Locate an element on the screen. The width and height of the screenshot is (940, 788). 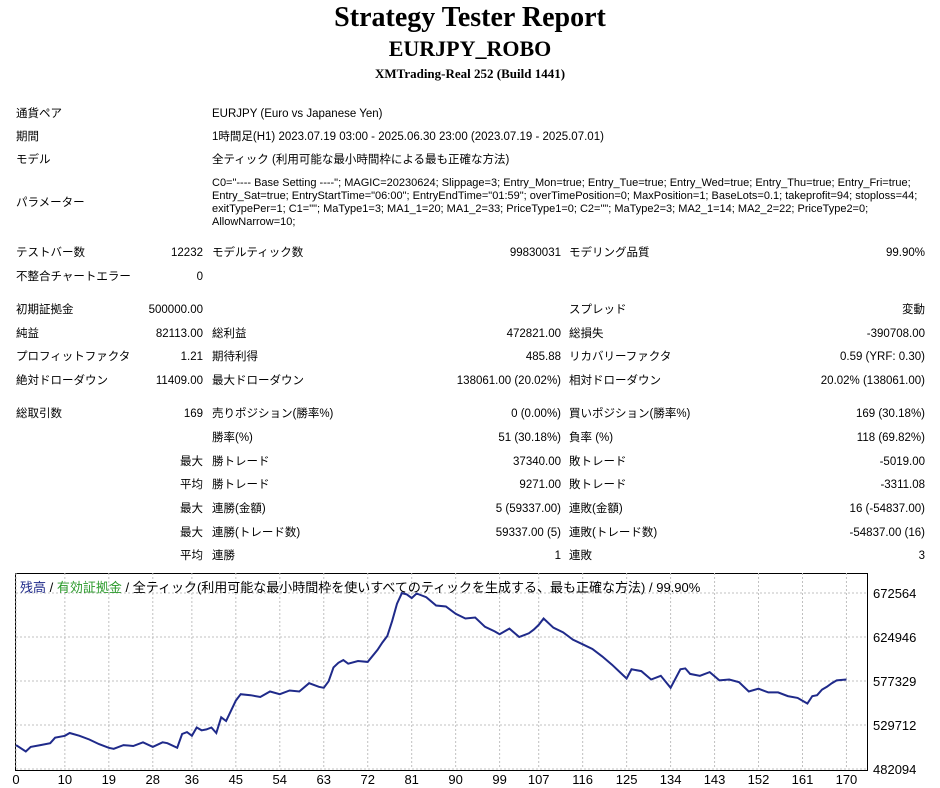
ticks-label: モデルティック数 is located at coordinates (258, 253).